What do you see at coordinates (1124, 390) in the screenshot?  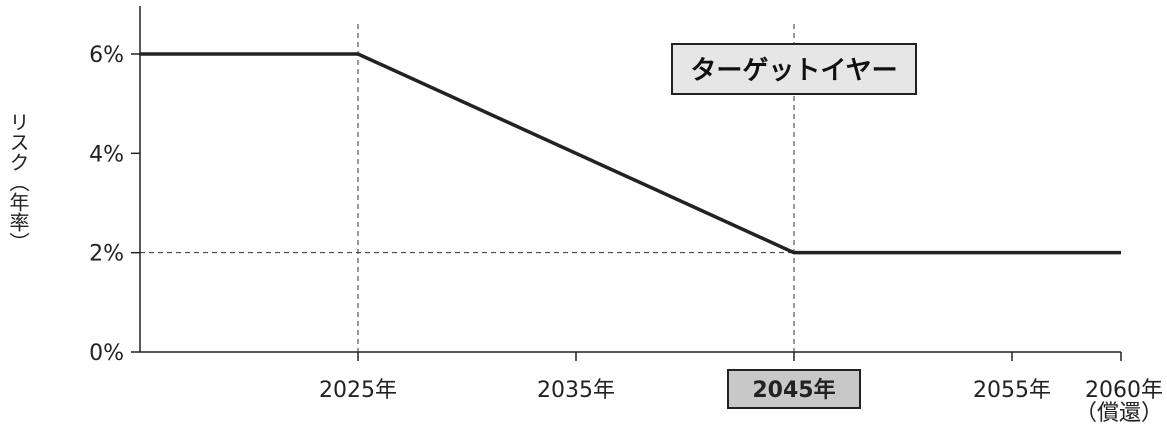 I see `x-tick-label-2060: 2060年` at bounding box center [1124, 390].